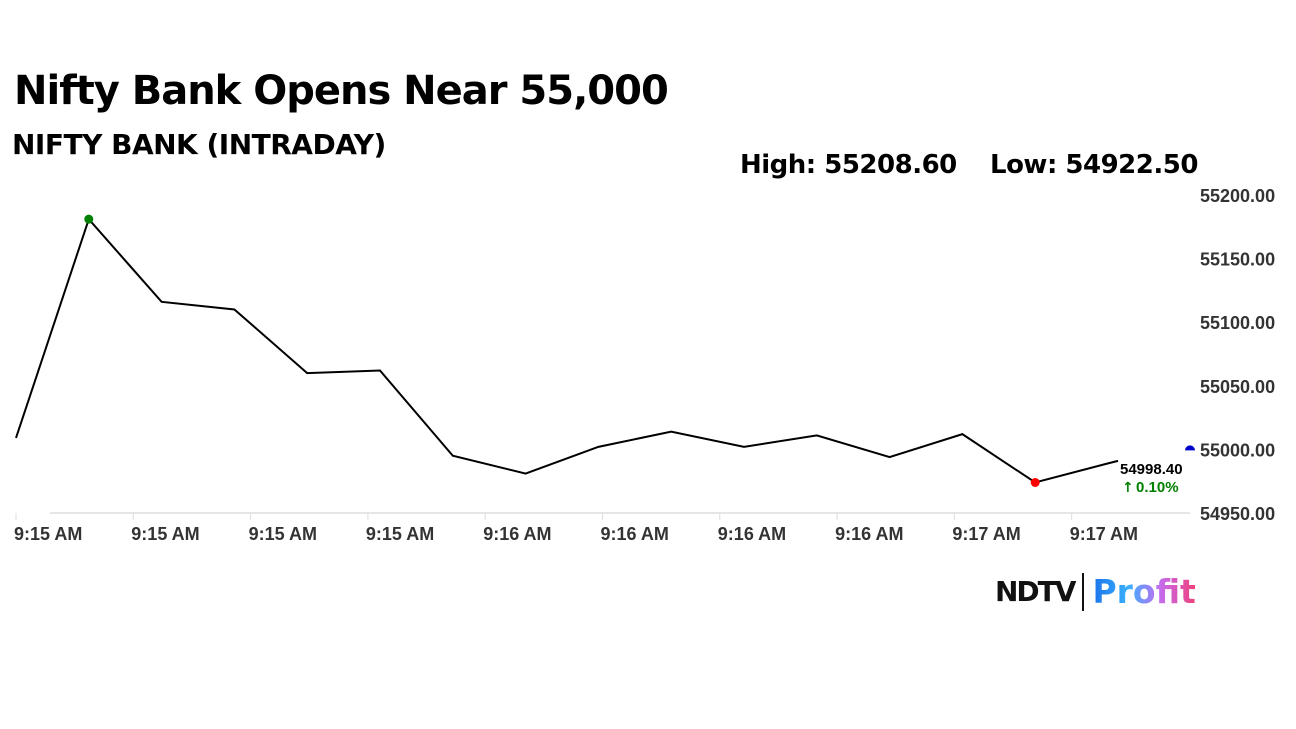 This screenshot has width=1296, height=729. I want to click on y-tick-label: 55150.00, so click(1237, 260).